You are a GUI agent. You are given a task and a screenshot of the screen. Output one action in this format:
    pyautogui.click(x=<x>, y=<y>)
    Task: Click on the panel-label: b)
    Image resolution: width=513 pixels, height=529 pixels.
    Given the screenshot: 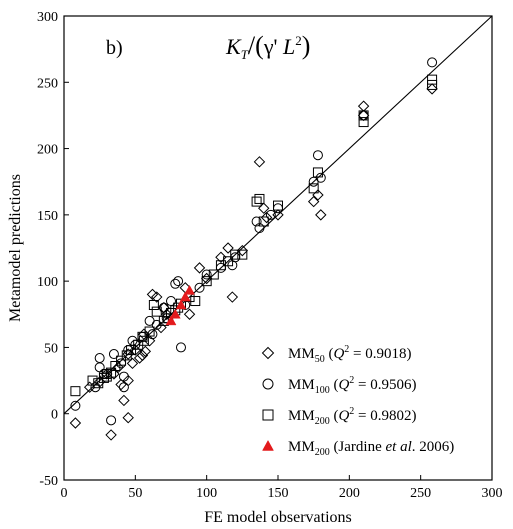 What is the action you would take?
    pyautogui.click(x=114, y=48)
    